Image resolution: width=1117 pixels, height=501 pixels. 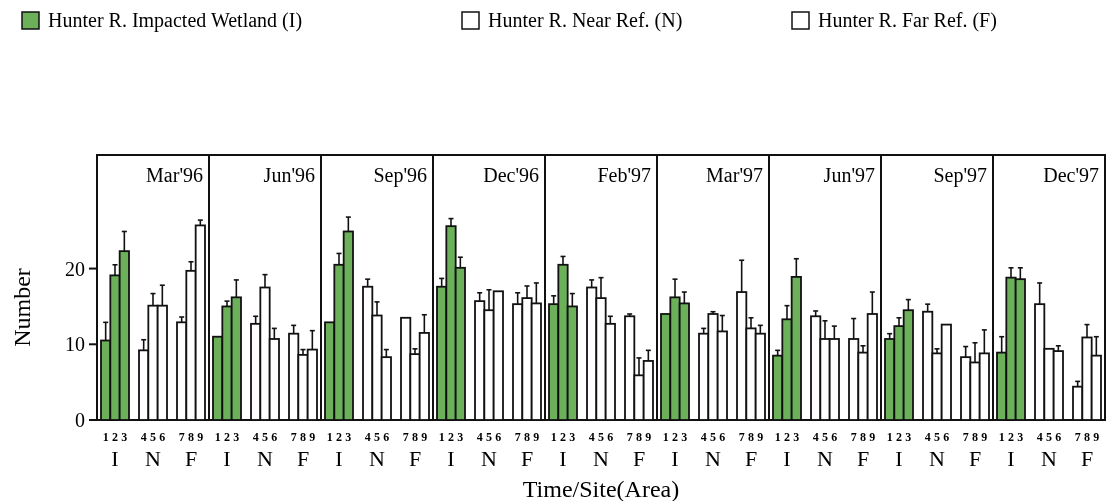 I want to click on legend-label: Hunter R. Far Ref. (F), so click(x=907, y=20).